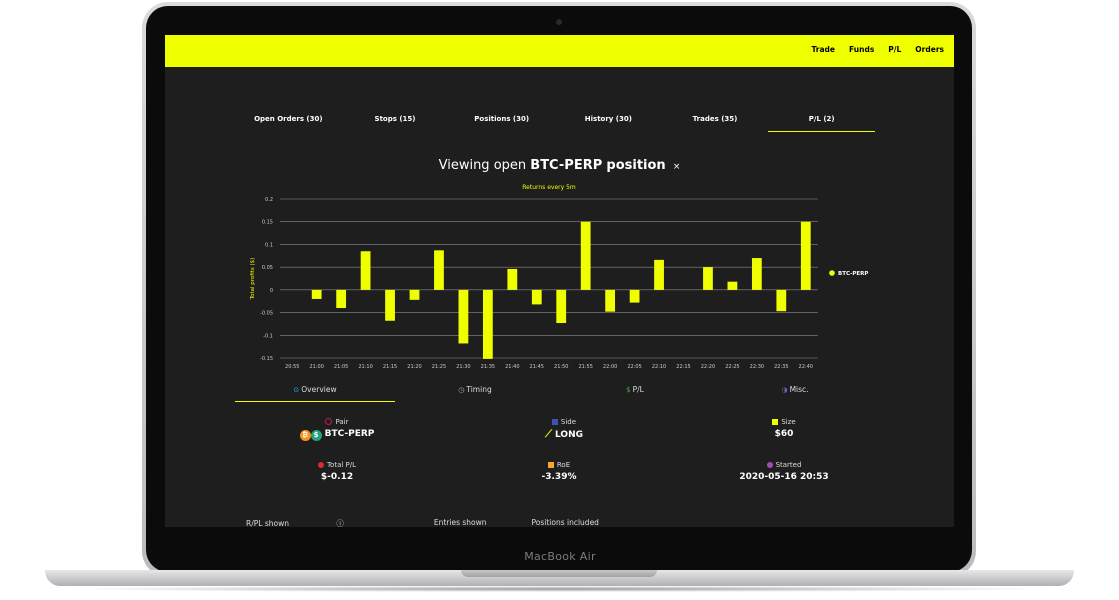 Image resolution: width=1119 pixels, height=600 pixels. What do you see at coordinates (823, 49) in the screenshot?
I see `nav-trade: Trade` at bounding box center [823, 49].